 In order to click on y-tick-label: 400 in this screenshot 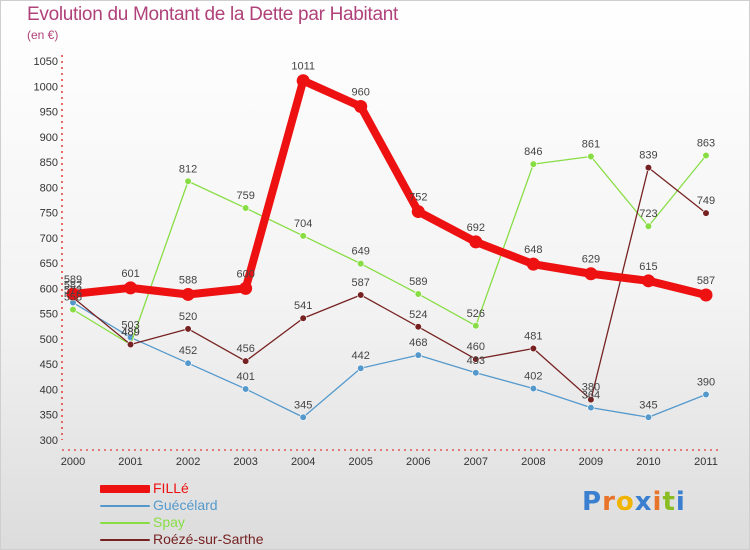, I will do `click(49, 390)`.